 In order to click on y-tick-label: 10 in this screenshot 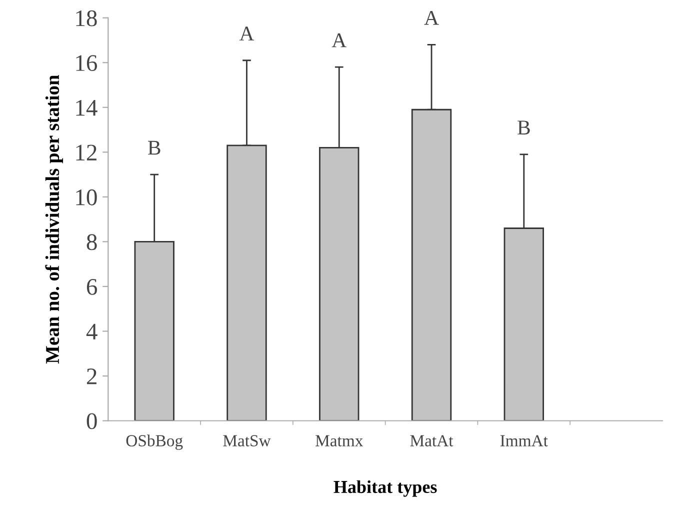, I will do `click(86, 197)`.